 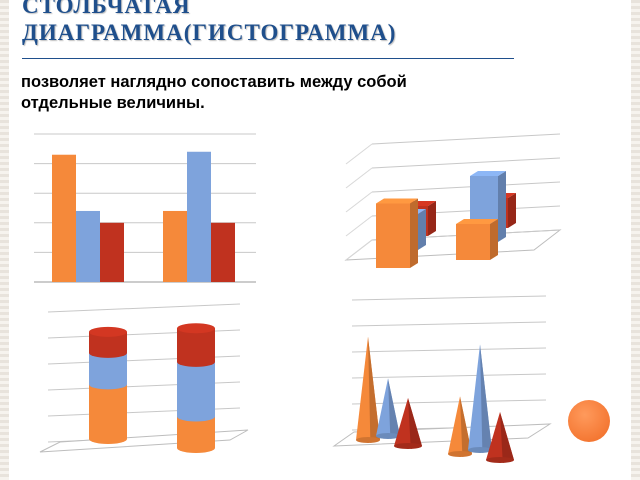 What do you see at coordinates (144, 378) in the screenshot?
I see `stacked-cylinder-chart` at bounding box center [144, 378].